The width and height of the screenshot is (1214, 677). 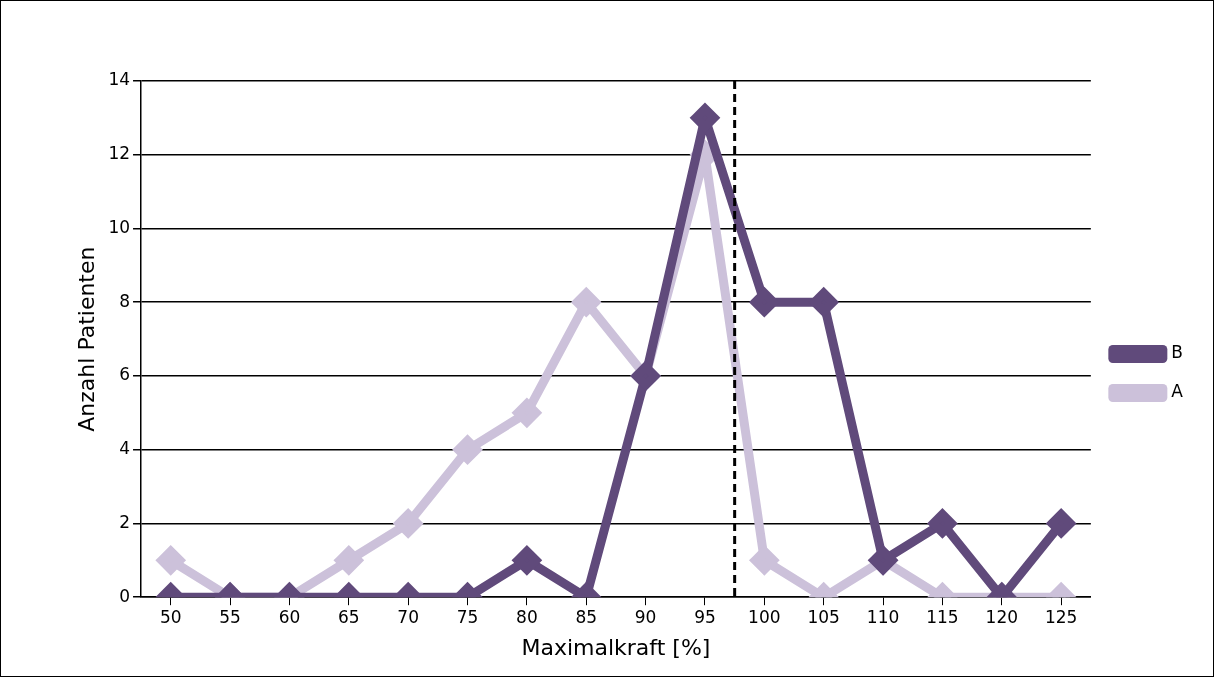 What do you see at coordinates (1177, 391) in the screenshot?
I see `legend-label: A` at bounding box center [1177, 391].